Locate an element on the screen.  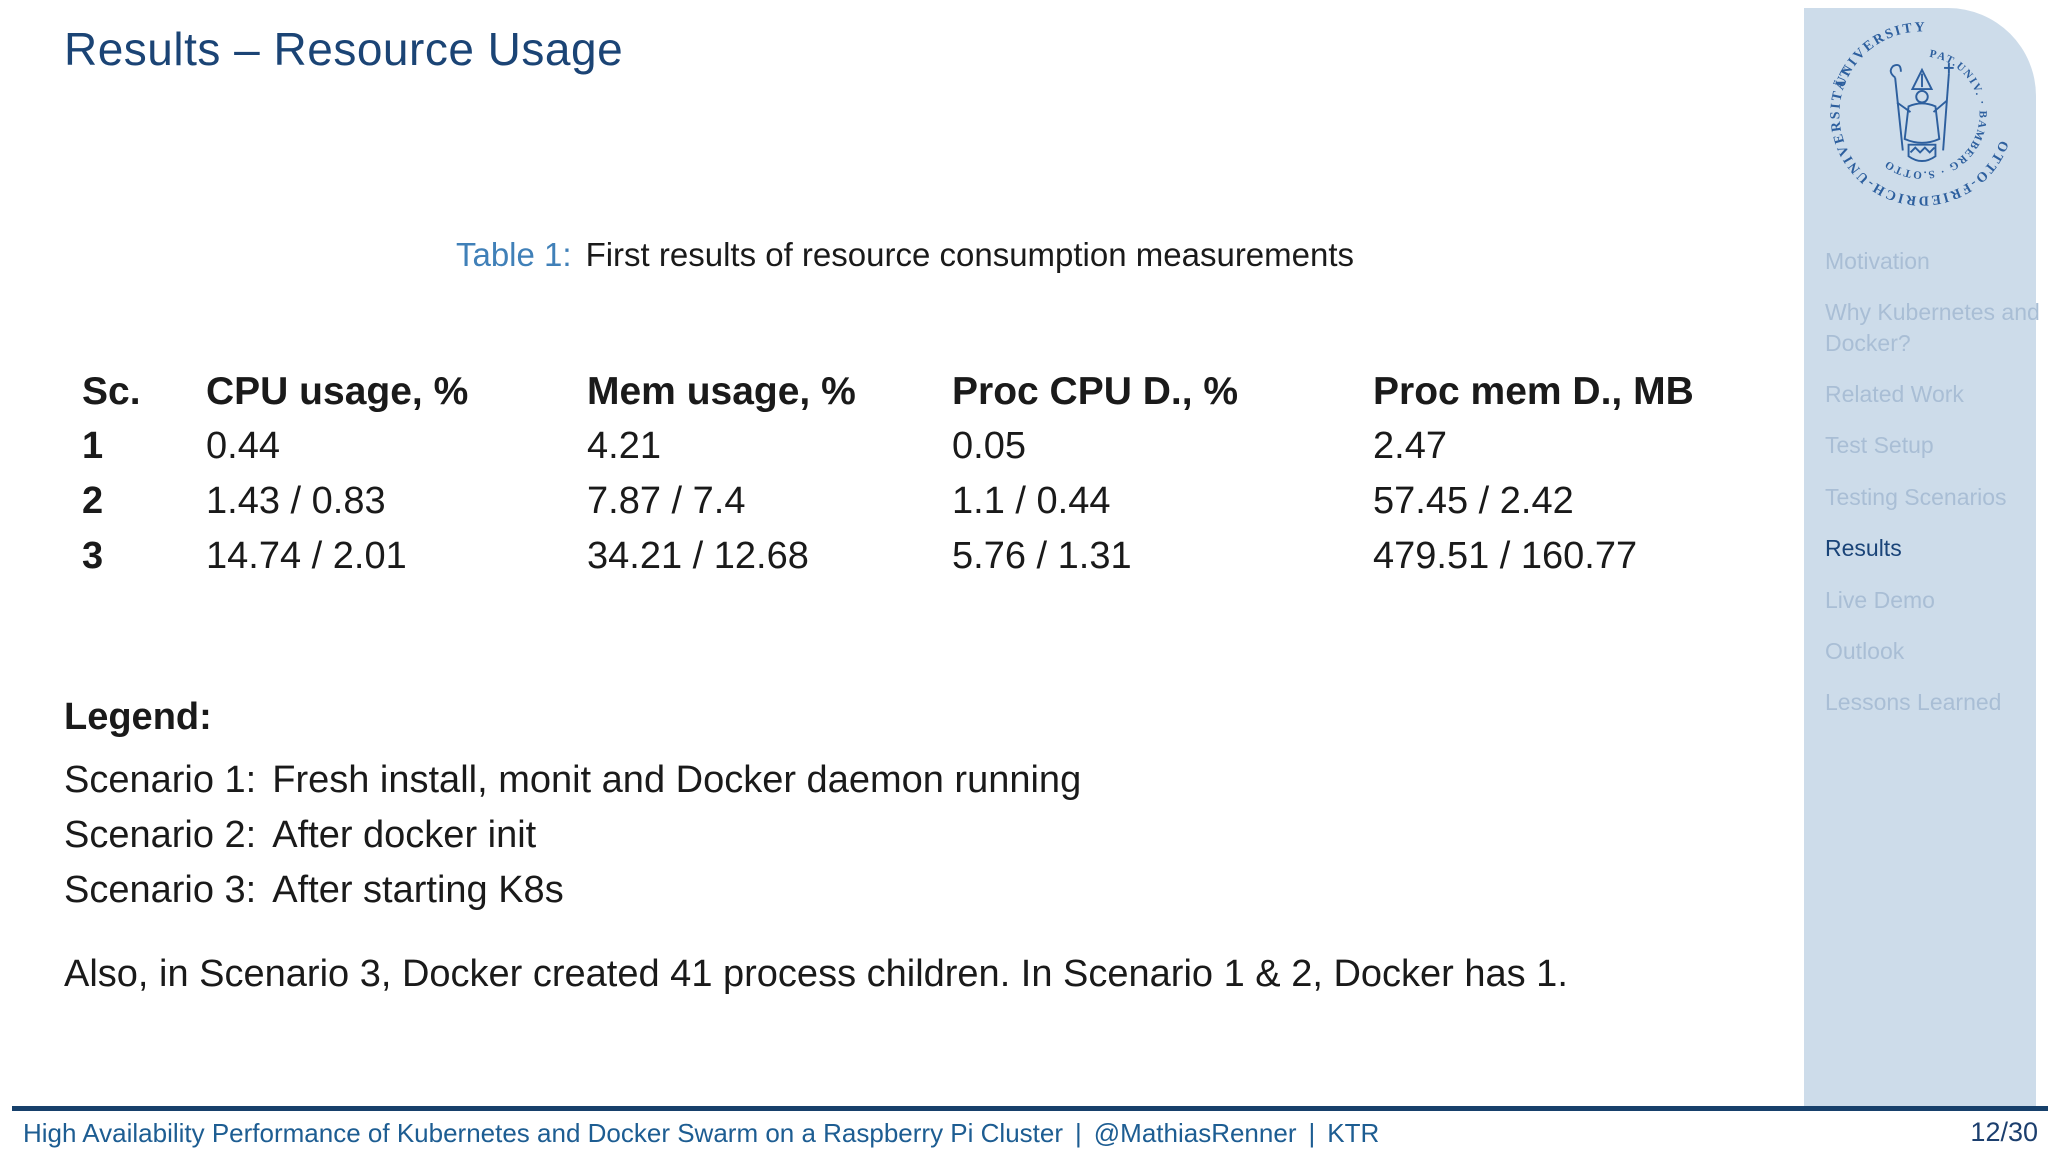
page-number: 12/30 is located at coordinates (2004, 1132).